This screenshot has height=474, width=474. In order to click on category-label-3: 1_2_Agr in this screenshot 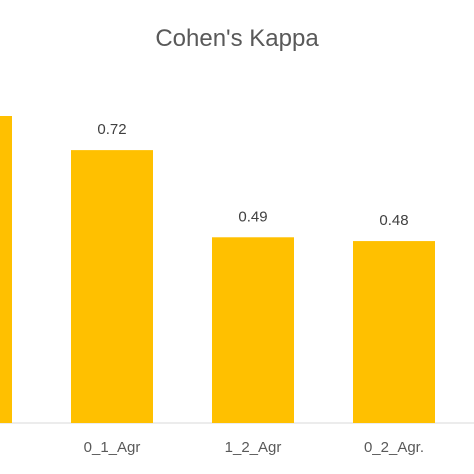, I will do `click(253, 447)`.